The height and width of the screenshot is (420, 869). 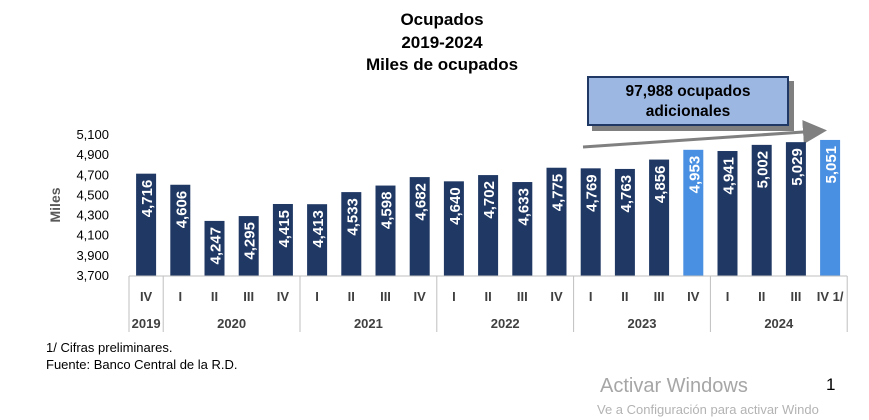 What do you see at coordinates (763, 170) in the screenshot?
I see `bar-value-label: 5,002` at bounding box center [763, 170].